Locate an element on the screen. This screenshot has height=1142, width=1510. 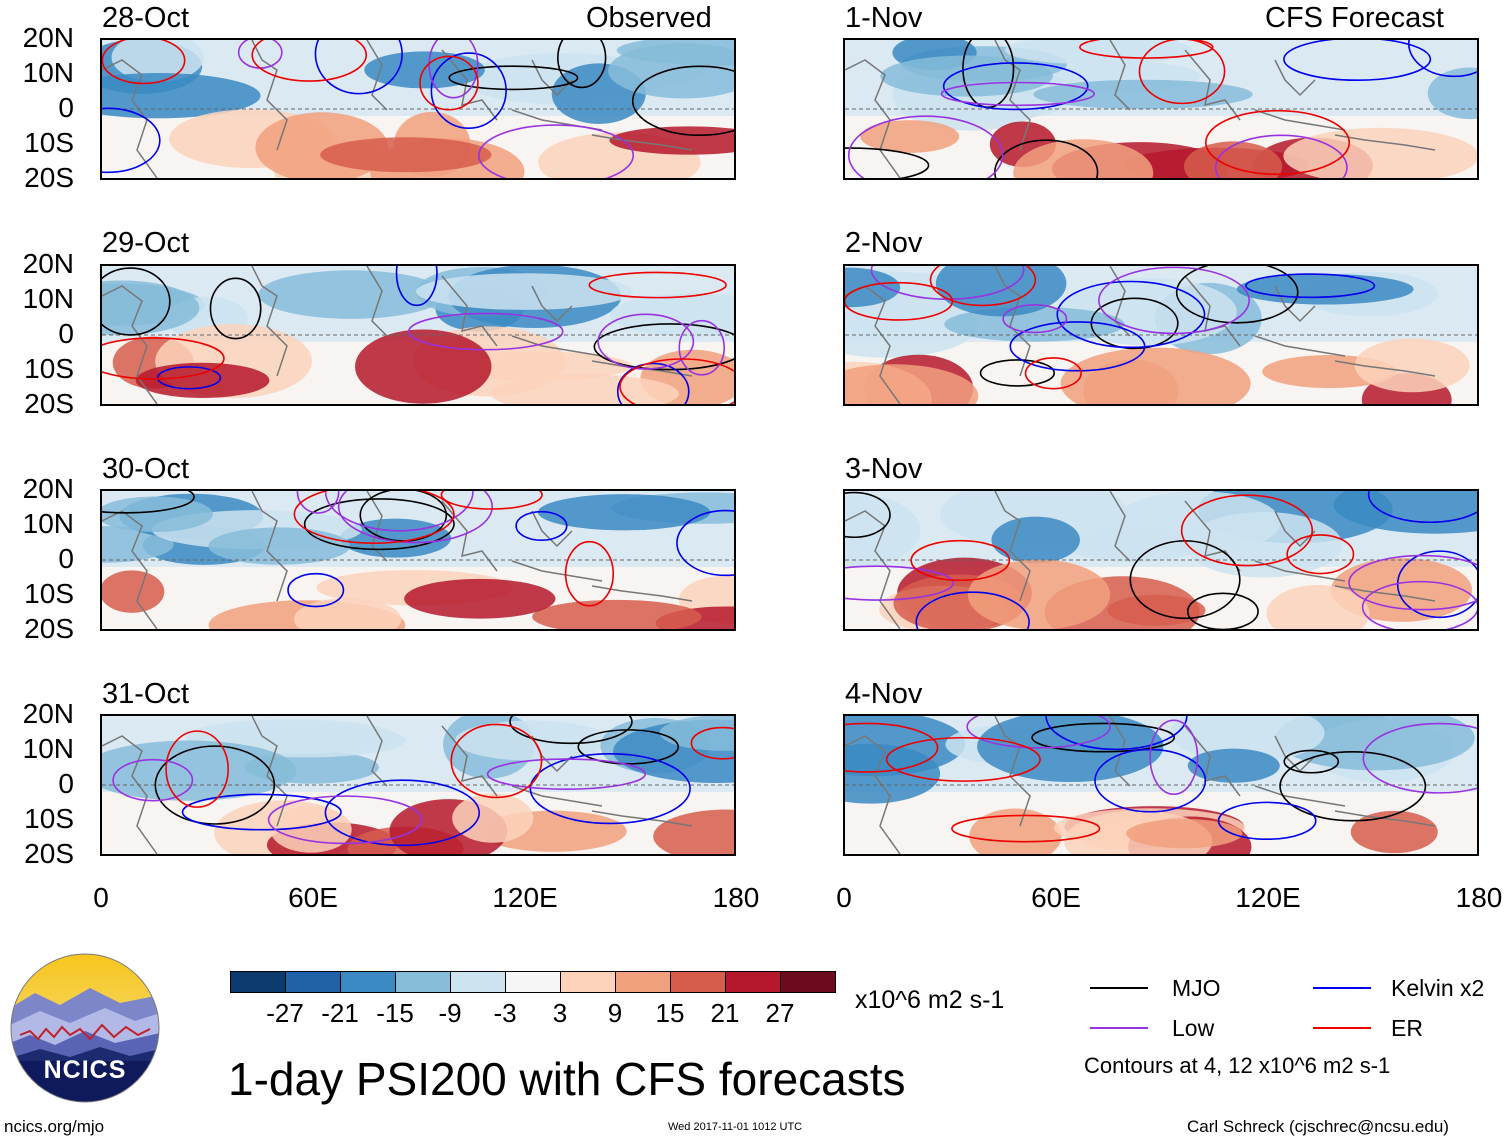
legend-er-line is located at coordinates (1342, 1028).